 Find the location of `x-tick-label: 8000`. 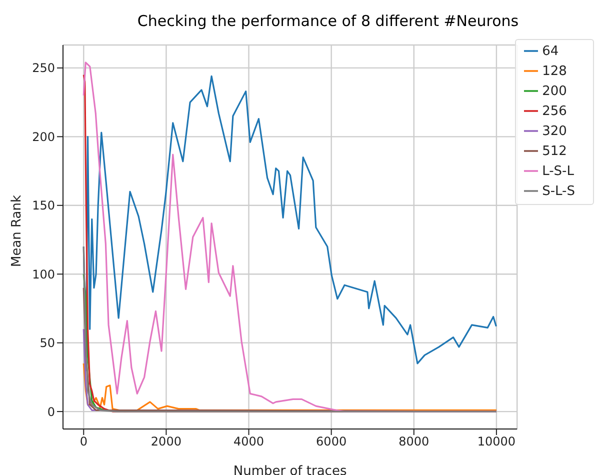

x-tick-label: 8000 is located at coordinates (414, 441).